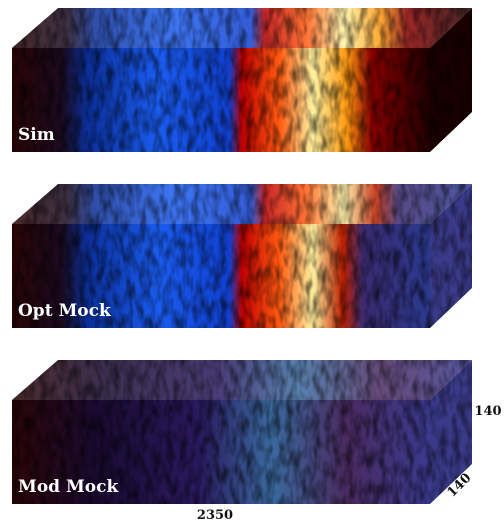 Image resolution: width=504 pixels, height=527 pixels. I want to click on length-label: 2350, so click(215, 515).